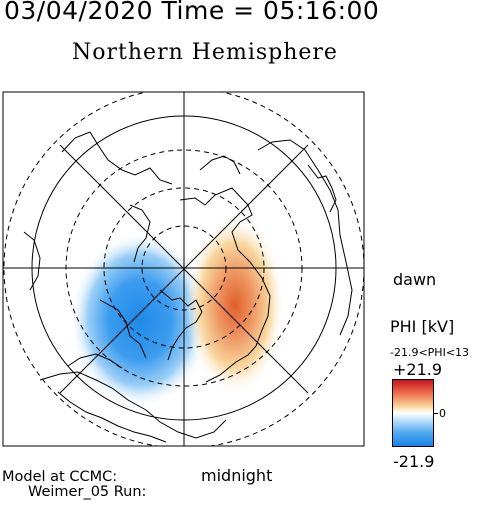  I want to click on dawn-label: dawn, so click(415, 279).